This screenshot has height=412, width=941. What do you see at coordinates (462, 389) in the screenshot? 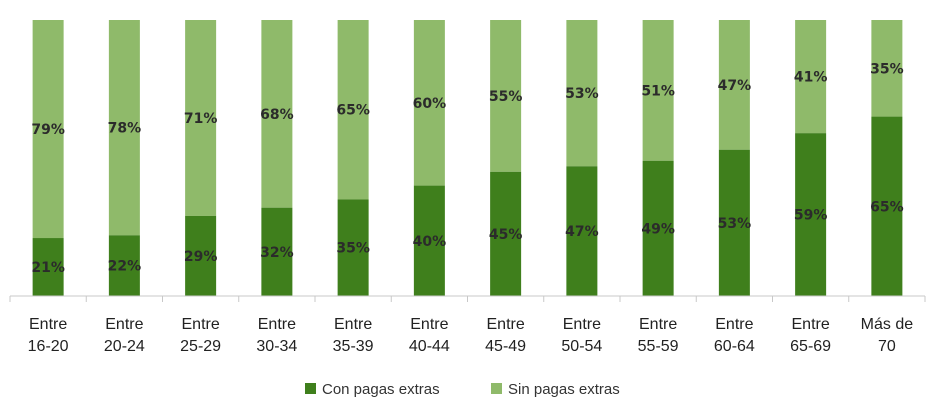
I see `legend: Con pagas extras Sin pagas extras` at bounding box center [462, 389].